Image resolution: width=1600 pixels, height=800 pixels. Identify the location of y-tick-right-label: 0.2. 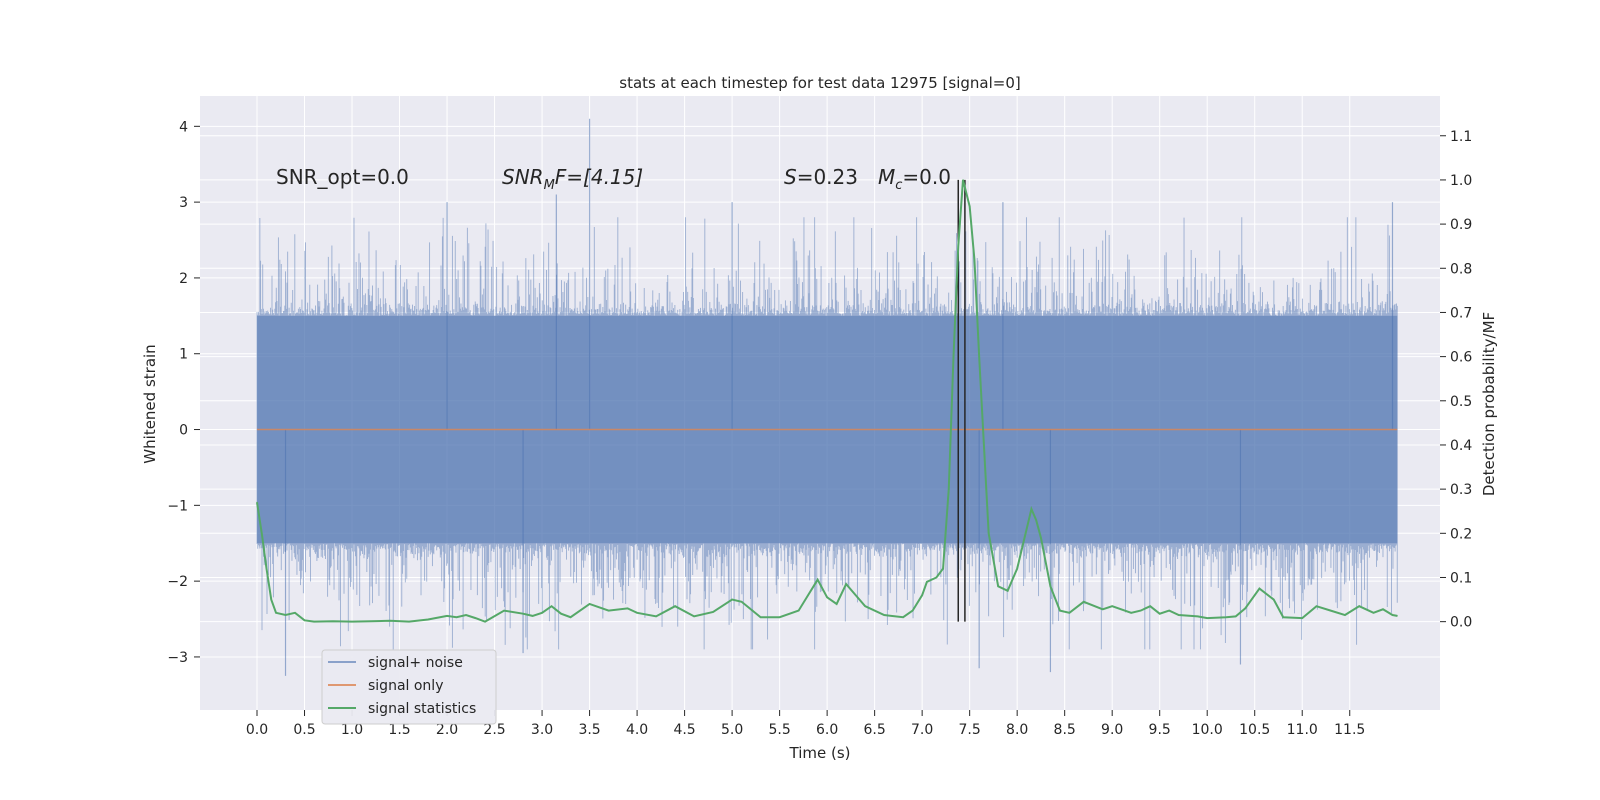
(1461, 534).